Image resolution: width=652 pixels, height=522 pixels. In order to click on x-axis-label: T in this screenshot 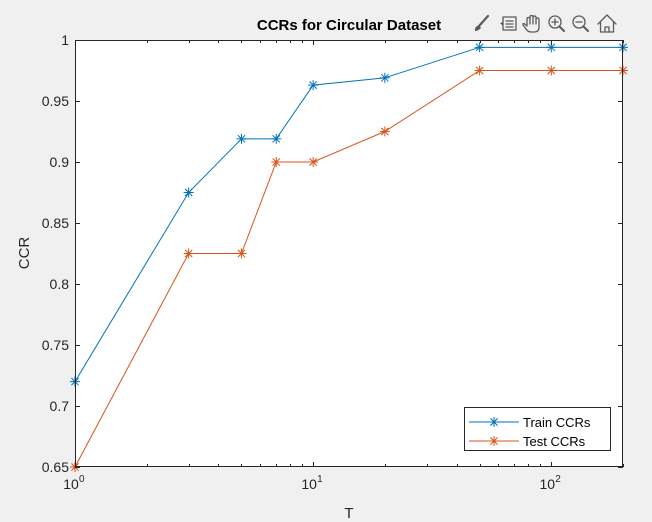, I will do `click(348, 513)`.